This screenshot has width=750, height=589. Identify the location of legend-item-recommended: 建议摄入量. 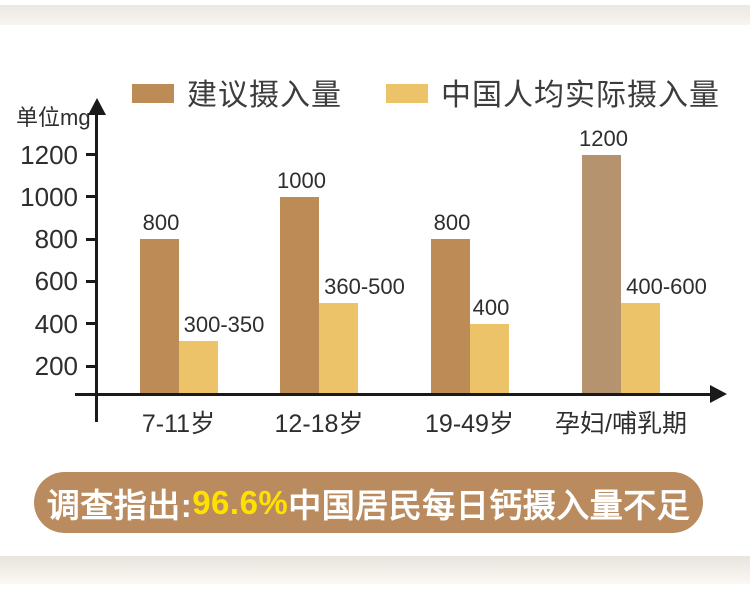
(237, 92).